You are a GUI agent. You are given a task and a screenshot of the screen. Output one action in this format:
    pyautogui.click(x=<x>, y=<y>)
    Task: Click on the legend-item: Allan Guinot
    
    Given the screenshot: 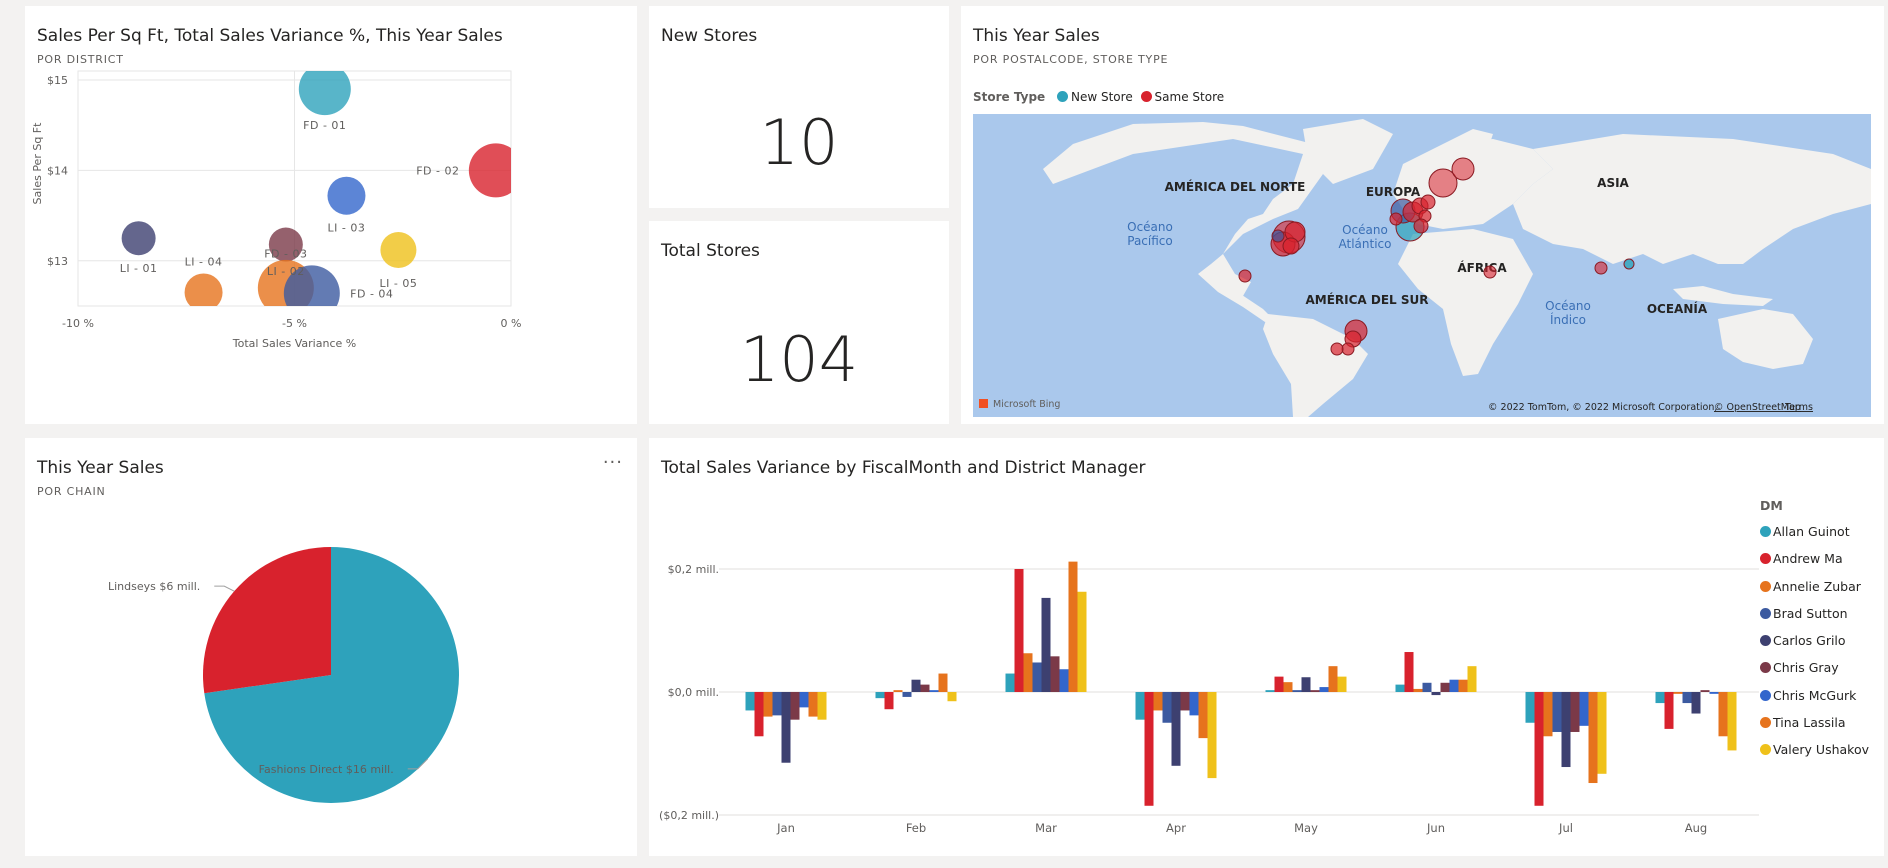 What is the action you would take?
    pyautogui.click(x=1814, y=537)
    